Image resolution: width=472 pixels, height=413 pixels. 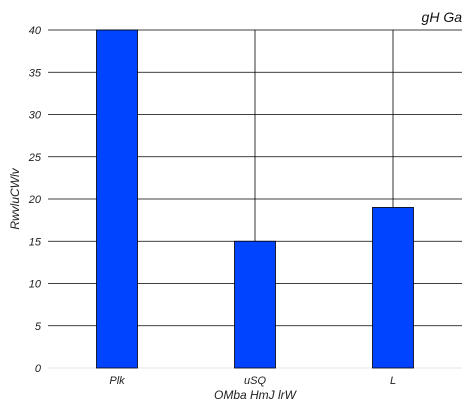 What do you see at coordinates (35, 285) in the screenshot?
I see `y-tick-label: 10` at bounding box center [35, 285].